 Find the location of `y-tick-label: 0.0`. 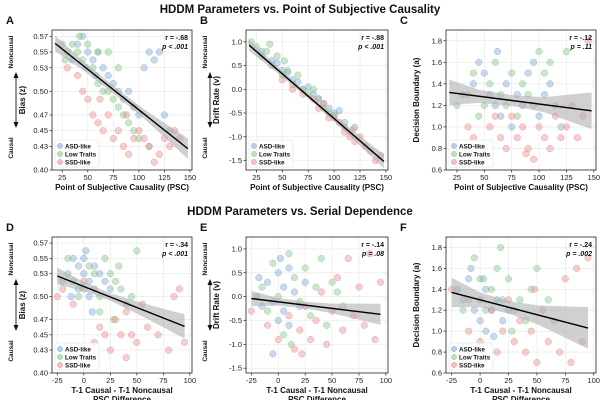

y-tick-label: 0.0 is located at coordinates (237, 296).